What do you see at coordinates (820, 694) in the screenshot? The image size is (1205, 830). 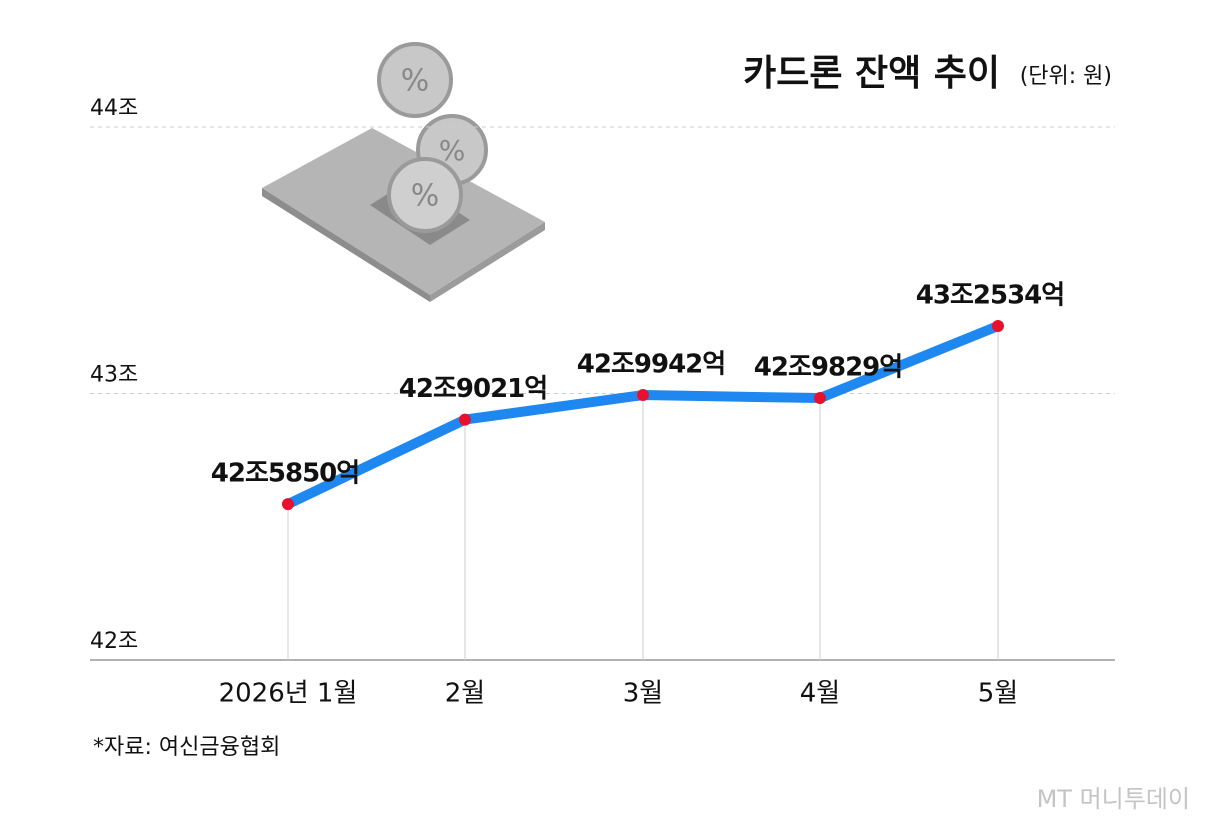 I see `x-tick-label: 4월` at bounding box center [820, 694].